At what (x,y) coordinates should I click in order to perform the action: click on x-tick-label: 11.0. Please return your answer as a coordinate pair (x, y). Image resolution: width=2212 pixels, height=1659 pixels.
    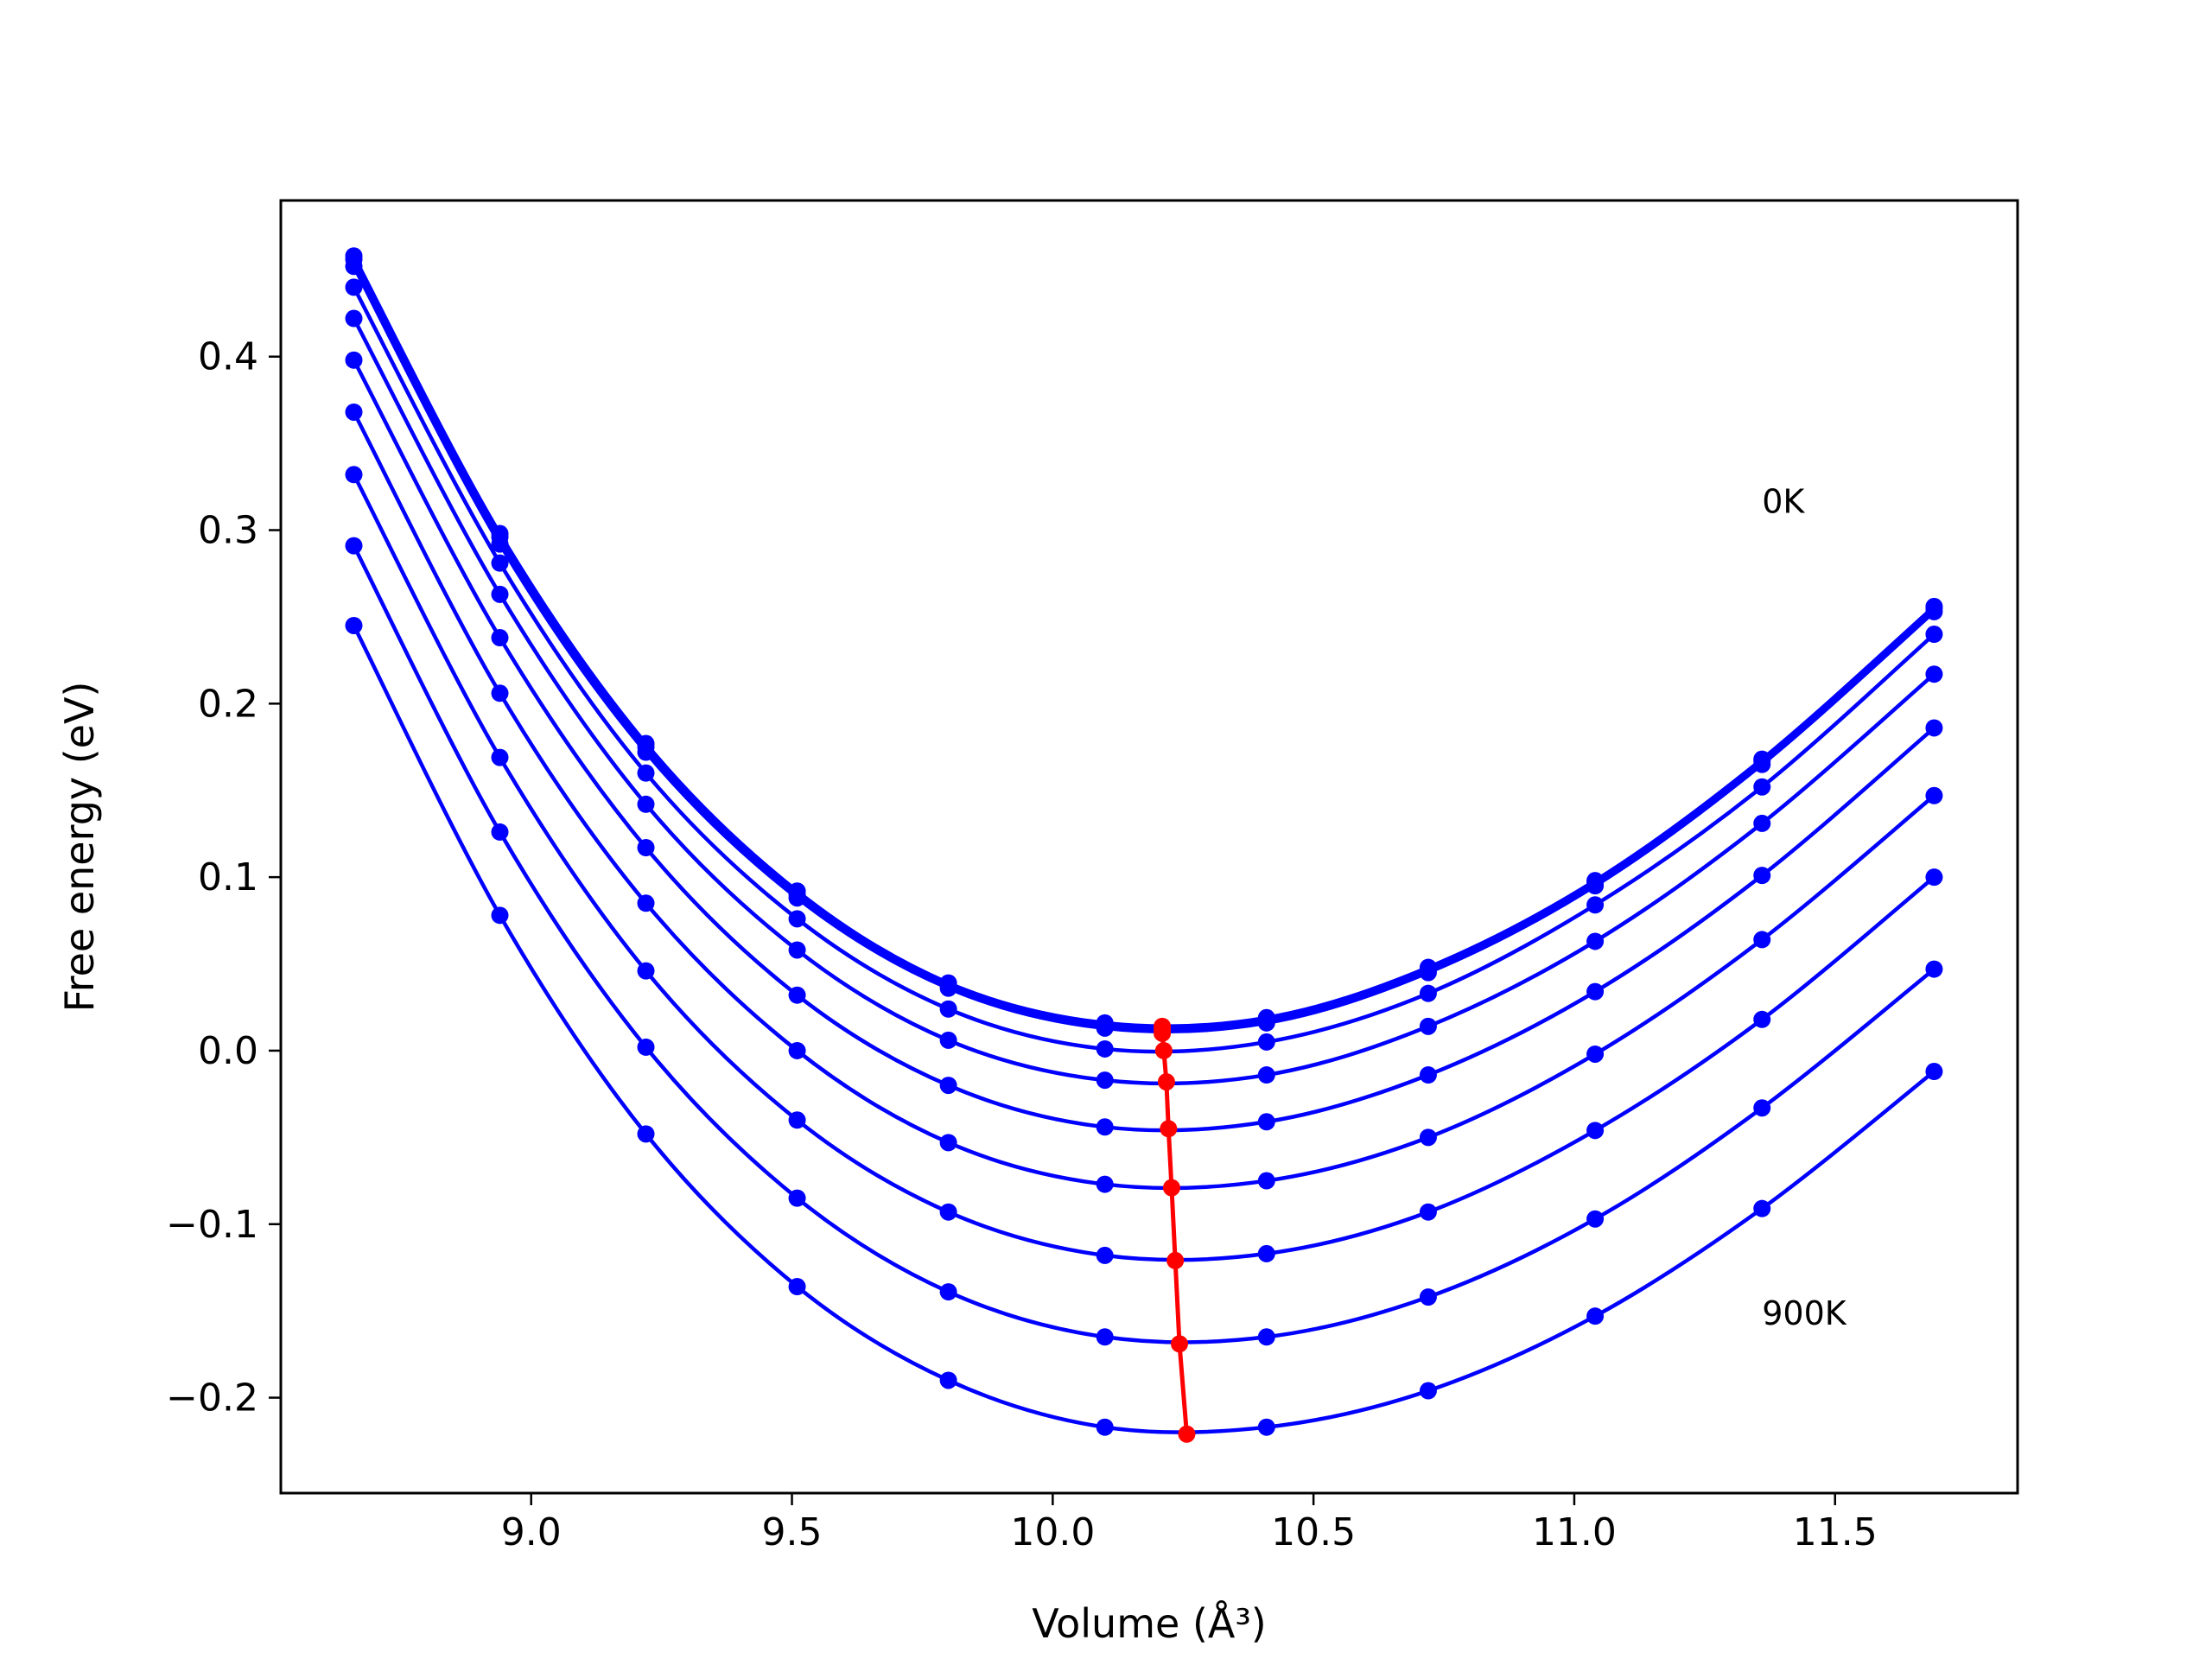
    Looking at the image, I should click on (1574, 1532).